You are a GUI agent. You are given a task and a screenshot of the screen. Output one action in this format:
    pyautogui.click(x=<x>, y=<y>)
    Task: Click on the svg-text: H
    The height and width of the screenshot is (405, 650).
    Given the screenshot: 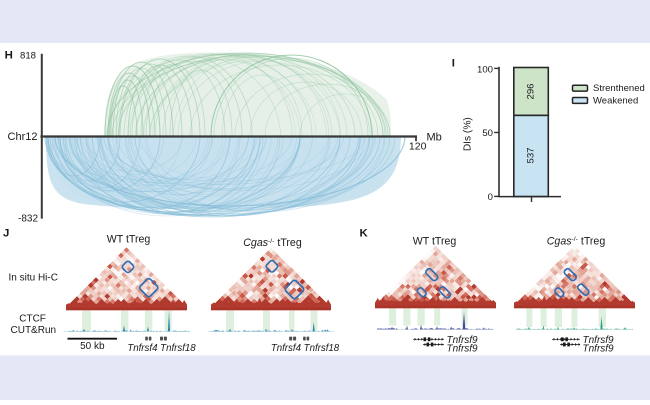 What is the action you would take?
    pyautogui.click(x=9, y=56)
    